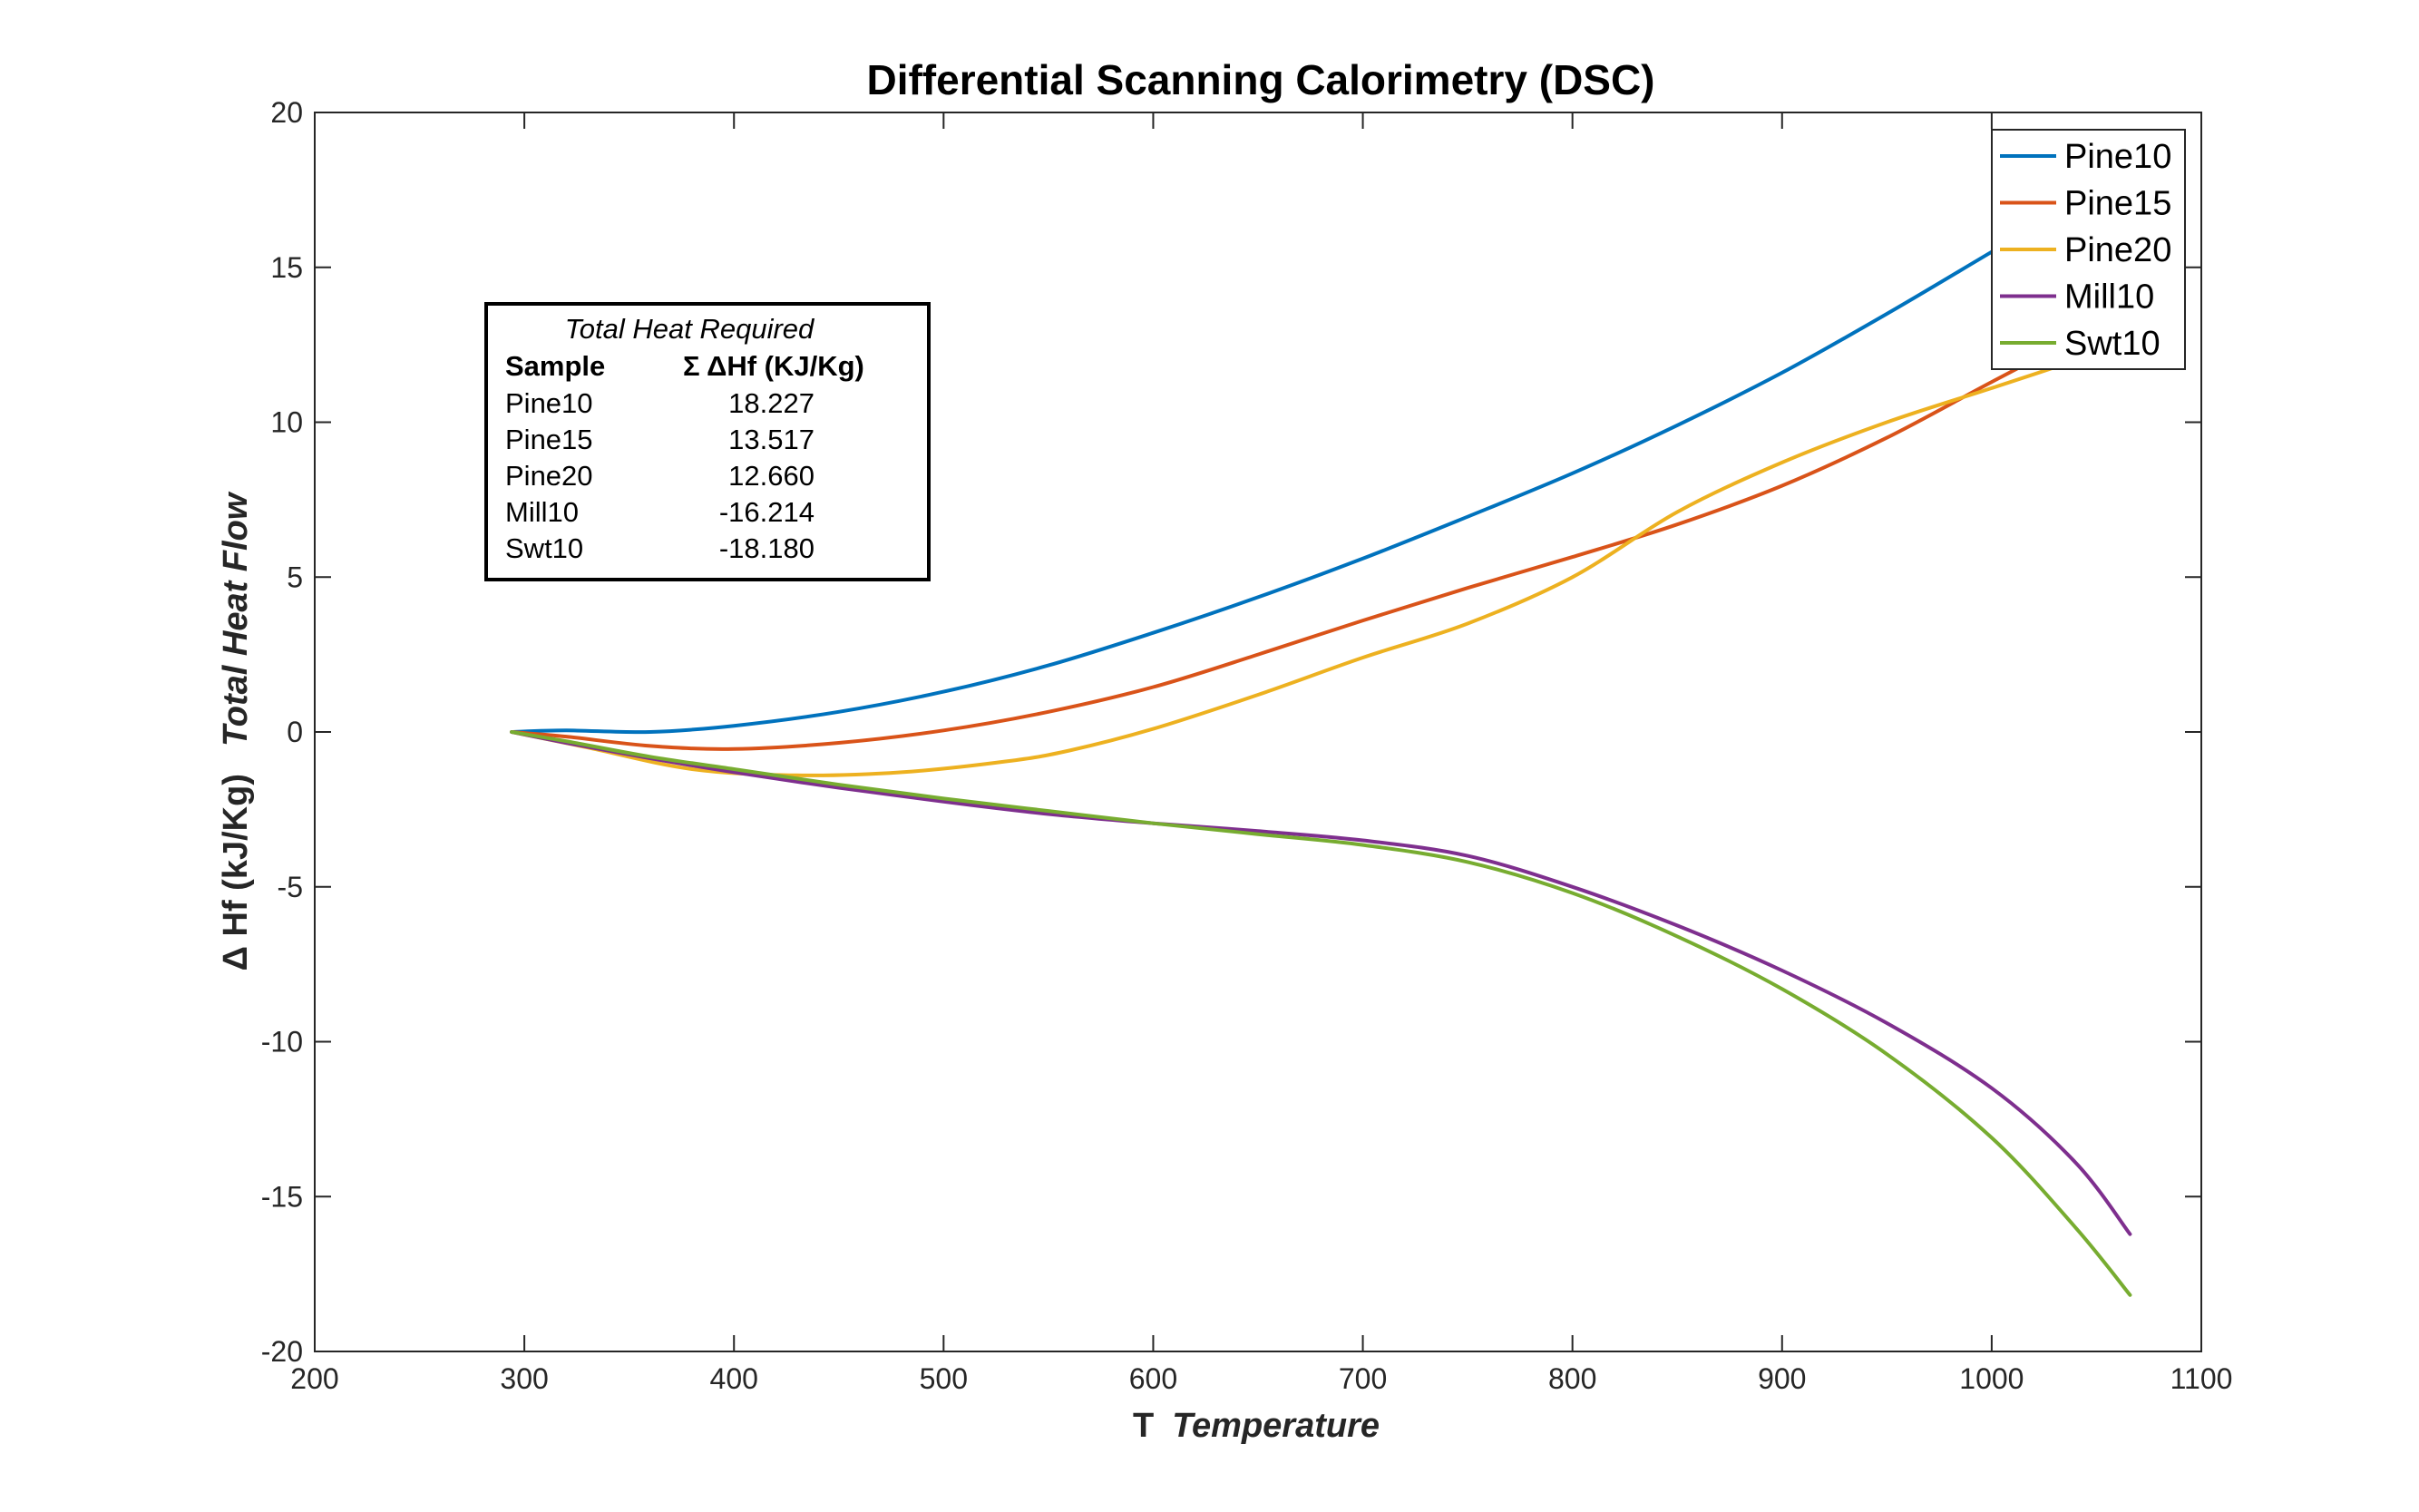 This screenshot has width=2419, height=1512. Describe the element at coordinates (549, 476) in the screenshot. I see `heat-table-sample: Pine20` at that location.